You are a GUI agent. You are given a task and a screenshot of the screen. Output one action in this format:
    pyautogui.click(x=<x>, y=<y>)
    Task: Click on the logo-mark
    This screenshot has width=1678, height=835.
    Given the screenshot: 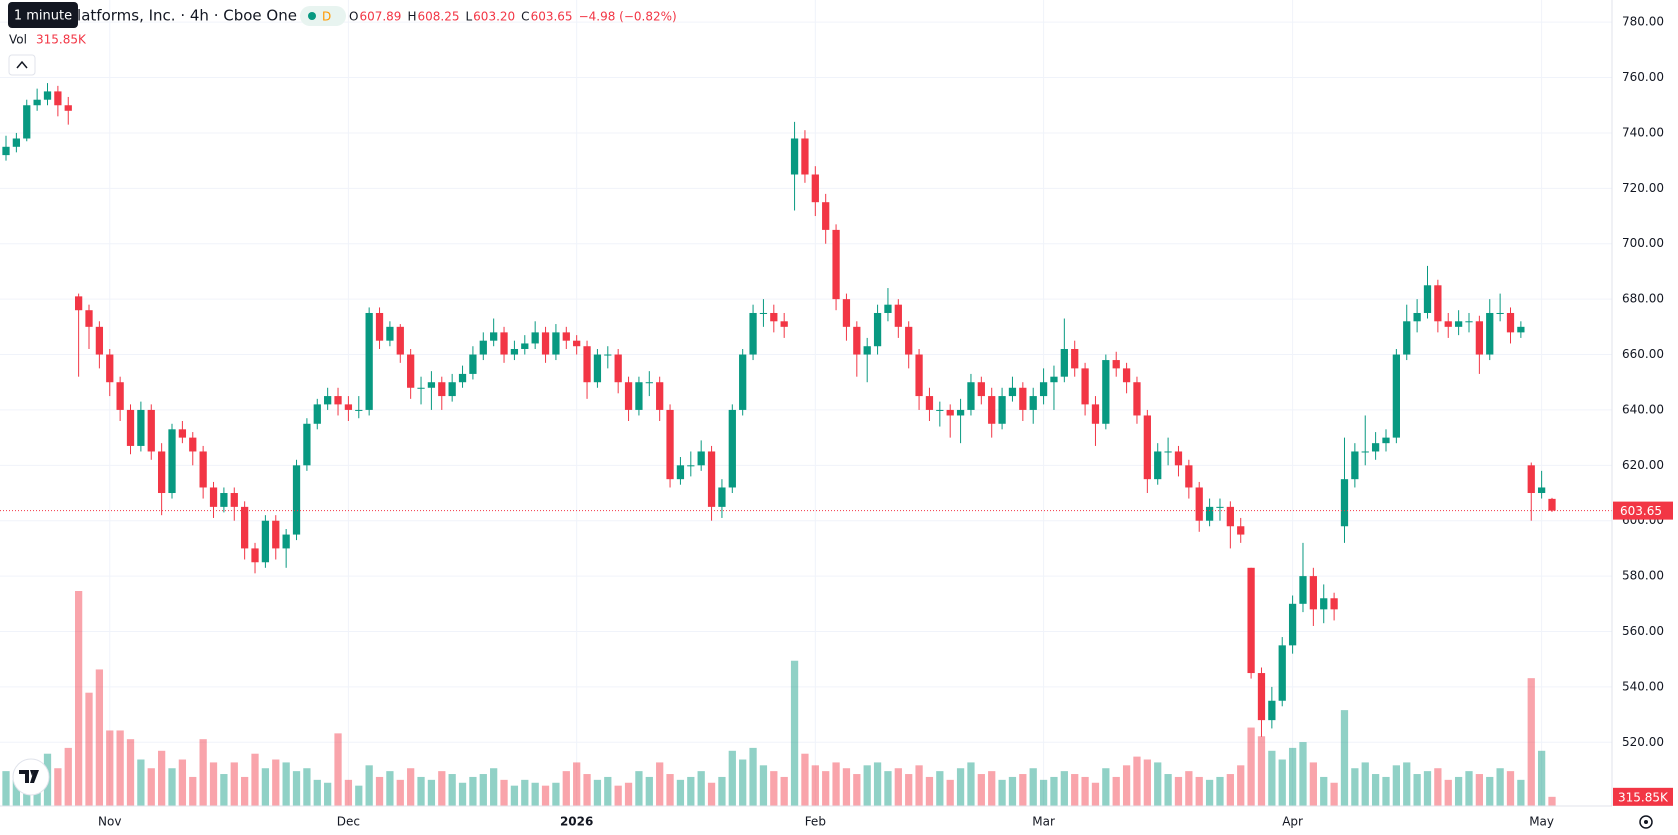 What is the action you would take?
    pyautogui.click(x=29, y=776)
    